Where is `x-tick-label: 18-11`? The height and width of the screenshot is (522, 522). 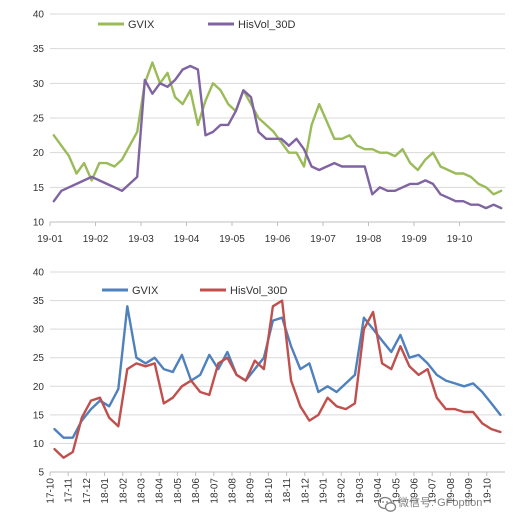 x-tick-label: 18-11 is located at coordinates (287, 490).